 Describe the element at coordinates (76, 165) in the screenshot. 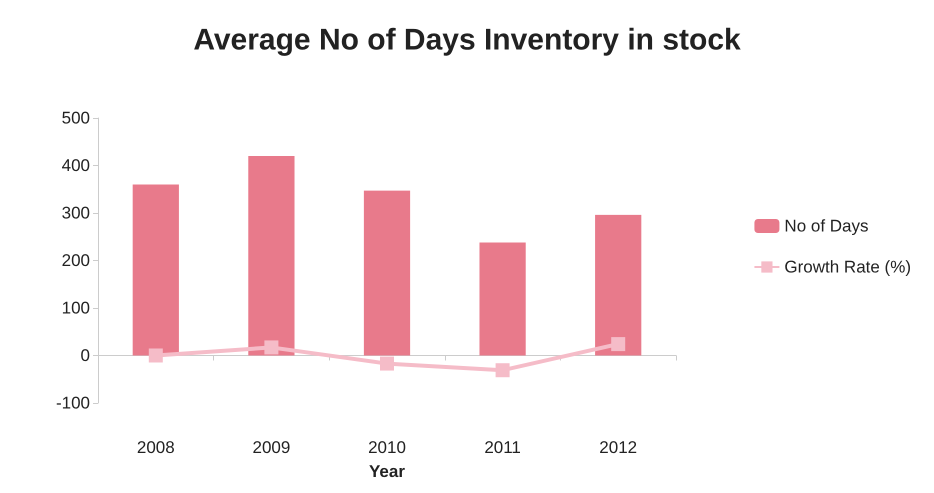

I see `y-tick-label: 400` at that location.